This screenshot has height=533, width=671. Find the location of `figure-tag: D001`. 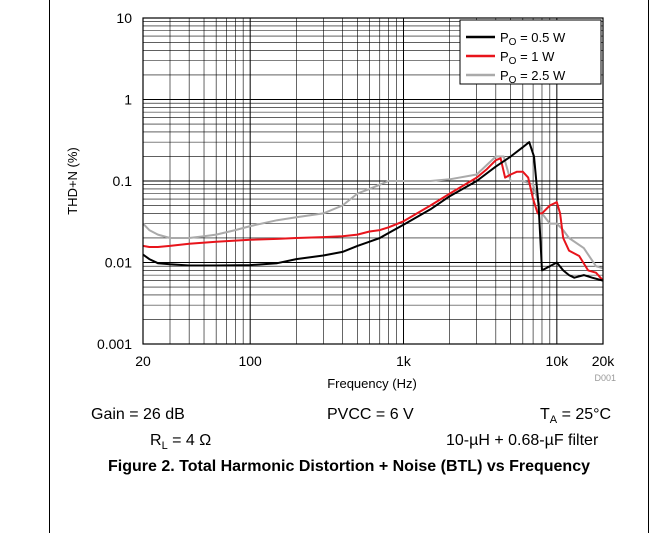

figure-tag: D001 is located at coordinates (605, 378).